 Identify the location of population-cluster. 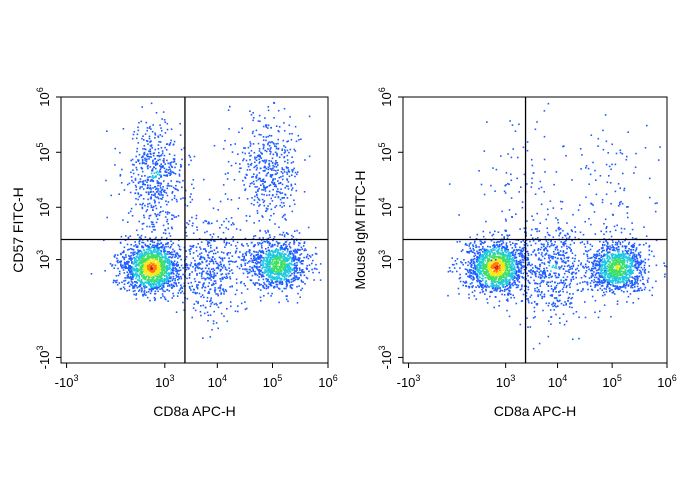
(208, 261).